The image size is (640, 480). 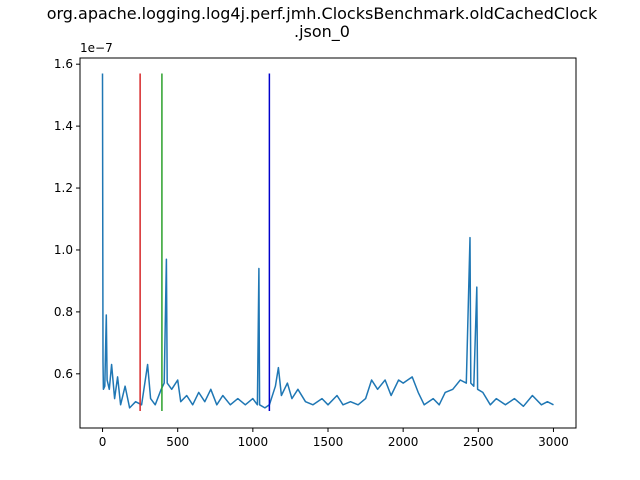 What do you see at coordinates (63, 312) in the screenshot?
I see `y-tick-label: 0.8` at bounding box center [63, 312].